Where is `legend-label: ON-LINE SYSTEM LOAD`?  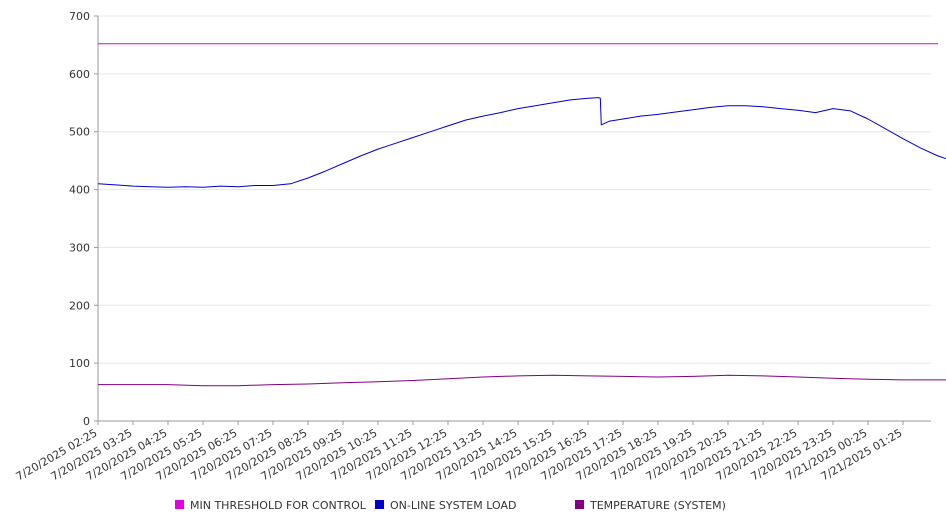
legend-label: ON-LINE SYSTEM LOAD is located at coordinates (453, 505).